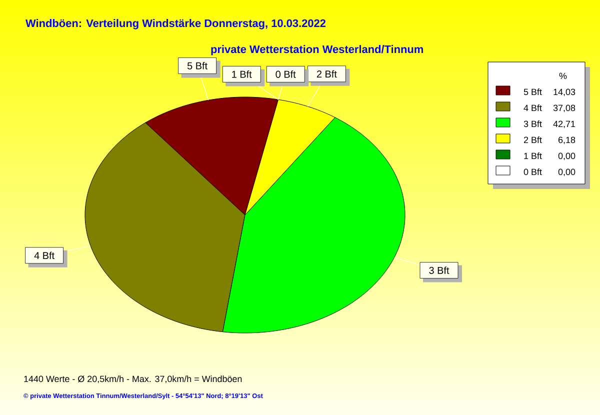 The image size is (600, 415). What do you see at coordinates (533, 172) in the screenshot?
I see `category-label: 0 Bft` at bounding box center [533, 172].